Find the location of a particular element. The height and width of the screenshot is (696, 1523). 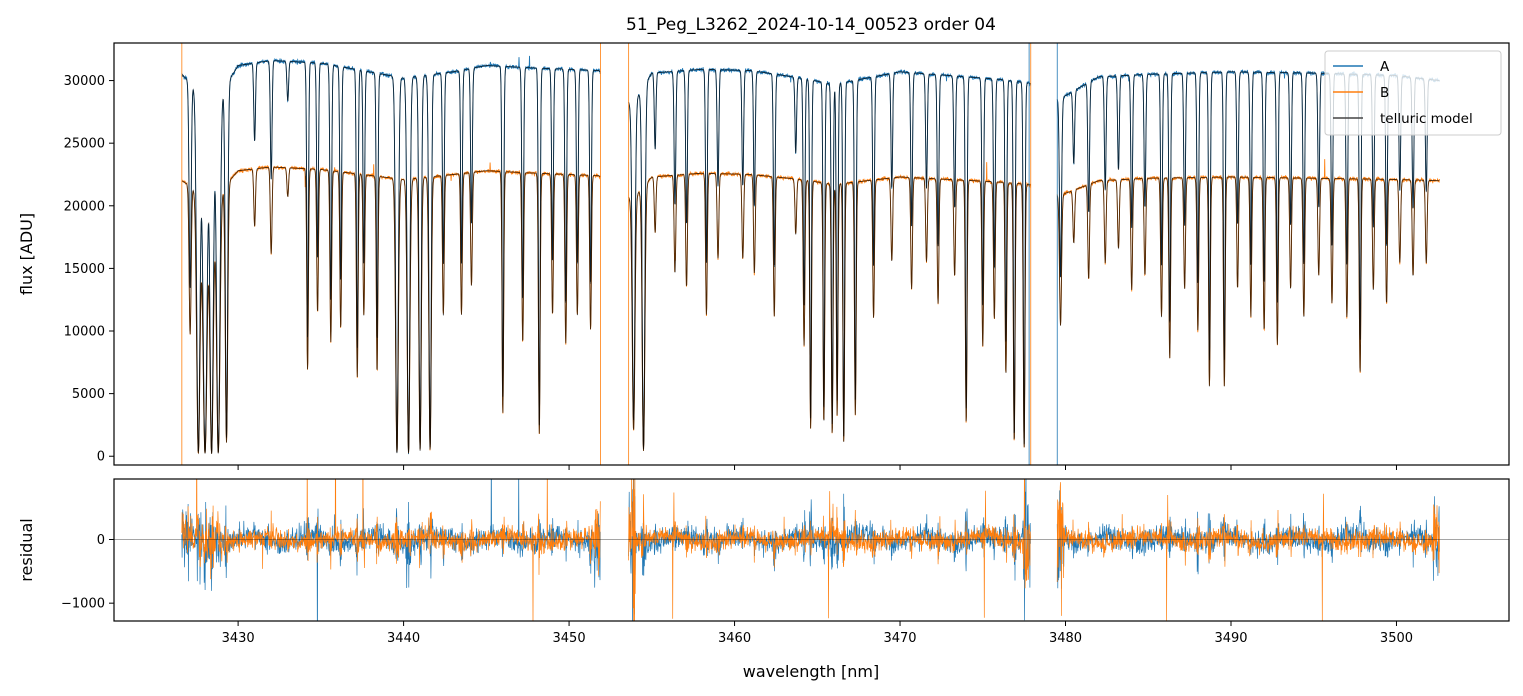

flux-y-tick-label: 15000 is located at coordinates (84, 269).